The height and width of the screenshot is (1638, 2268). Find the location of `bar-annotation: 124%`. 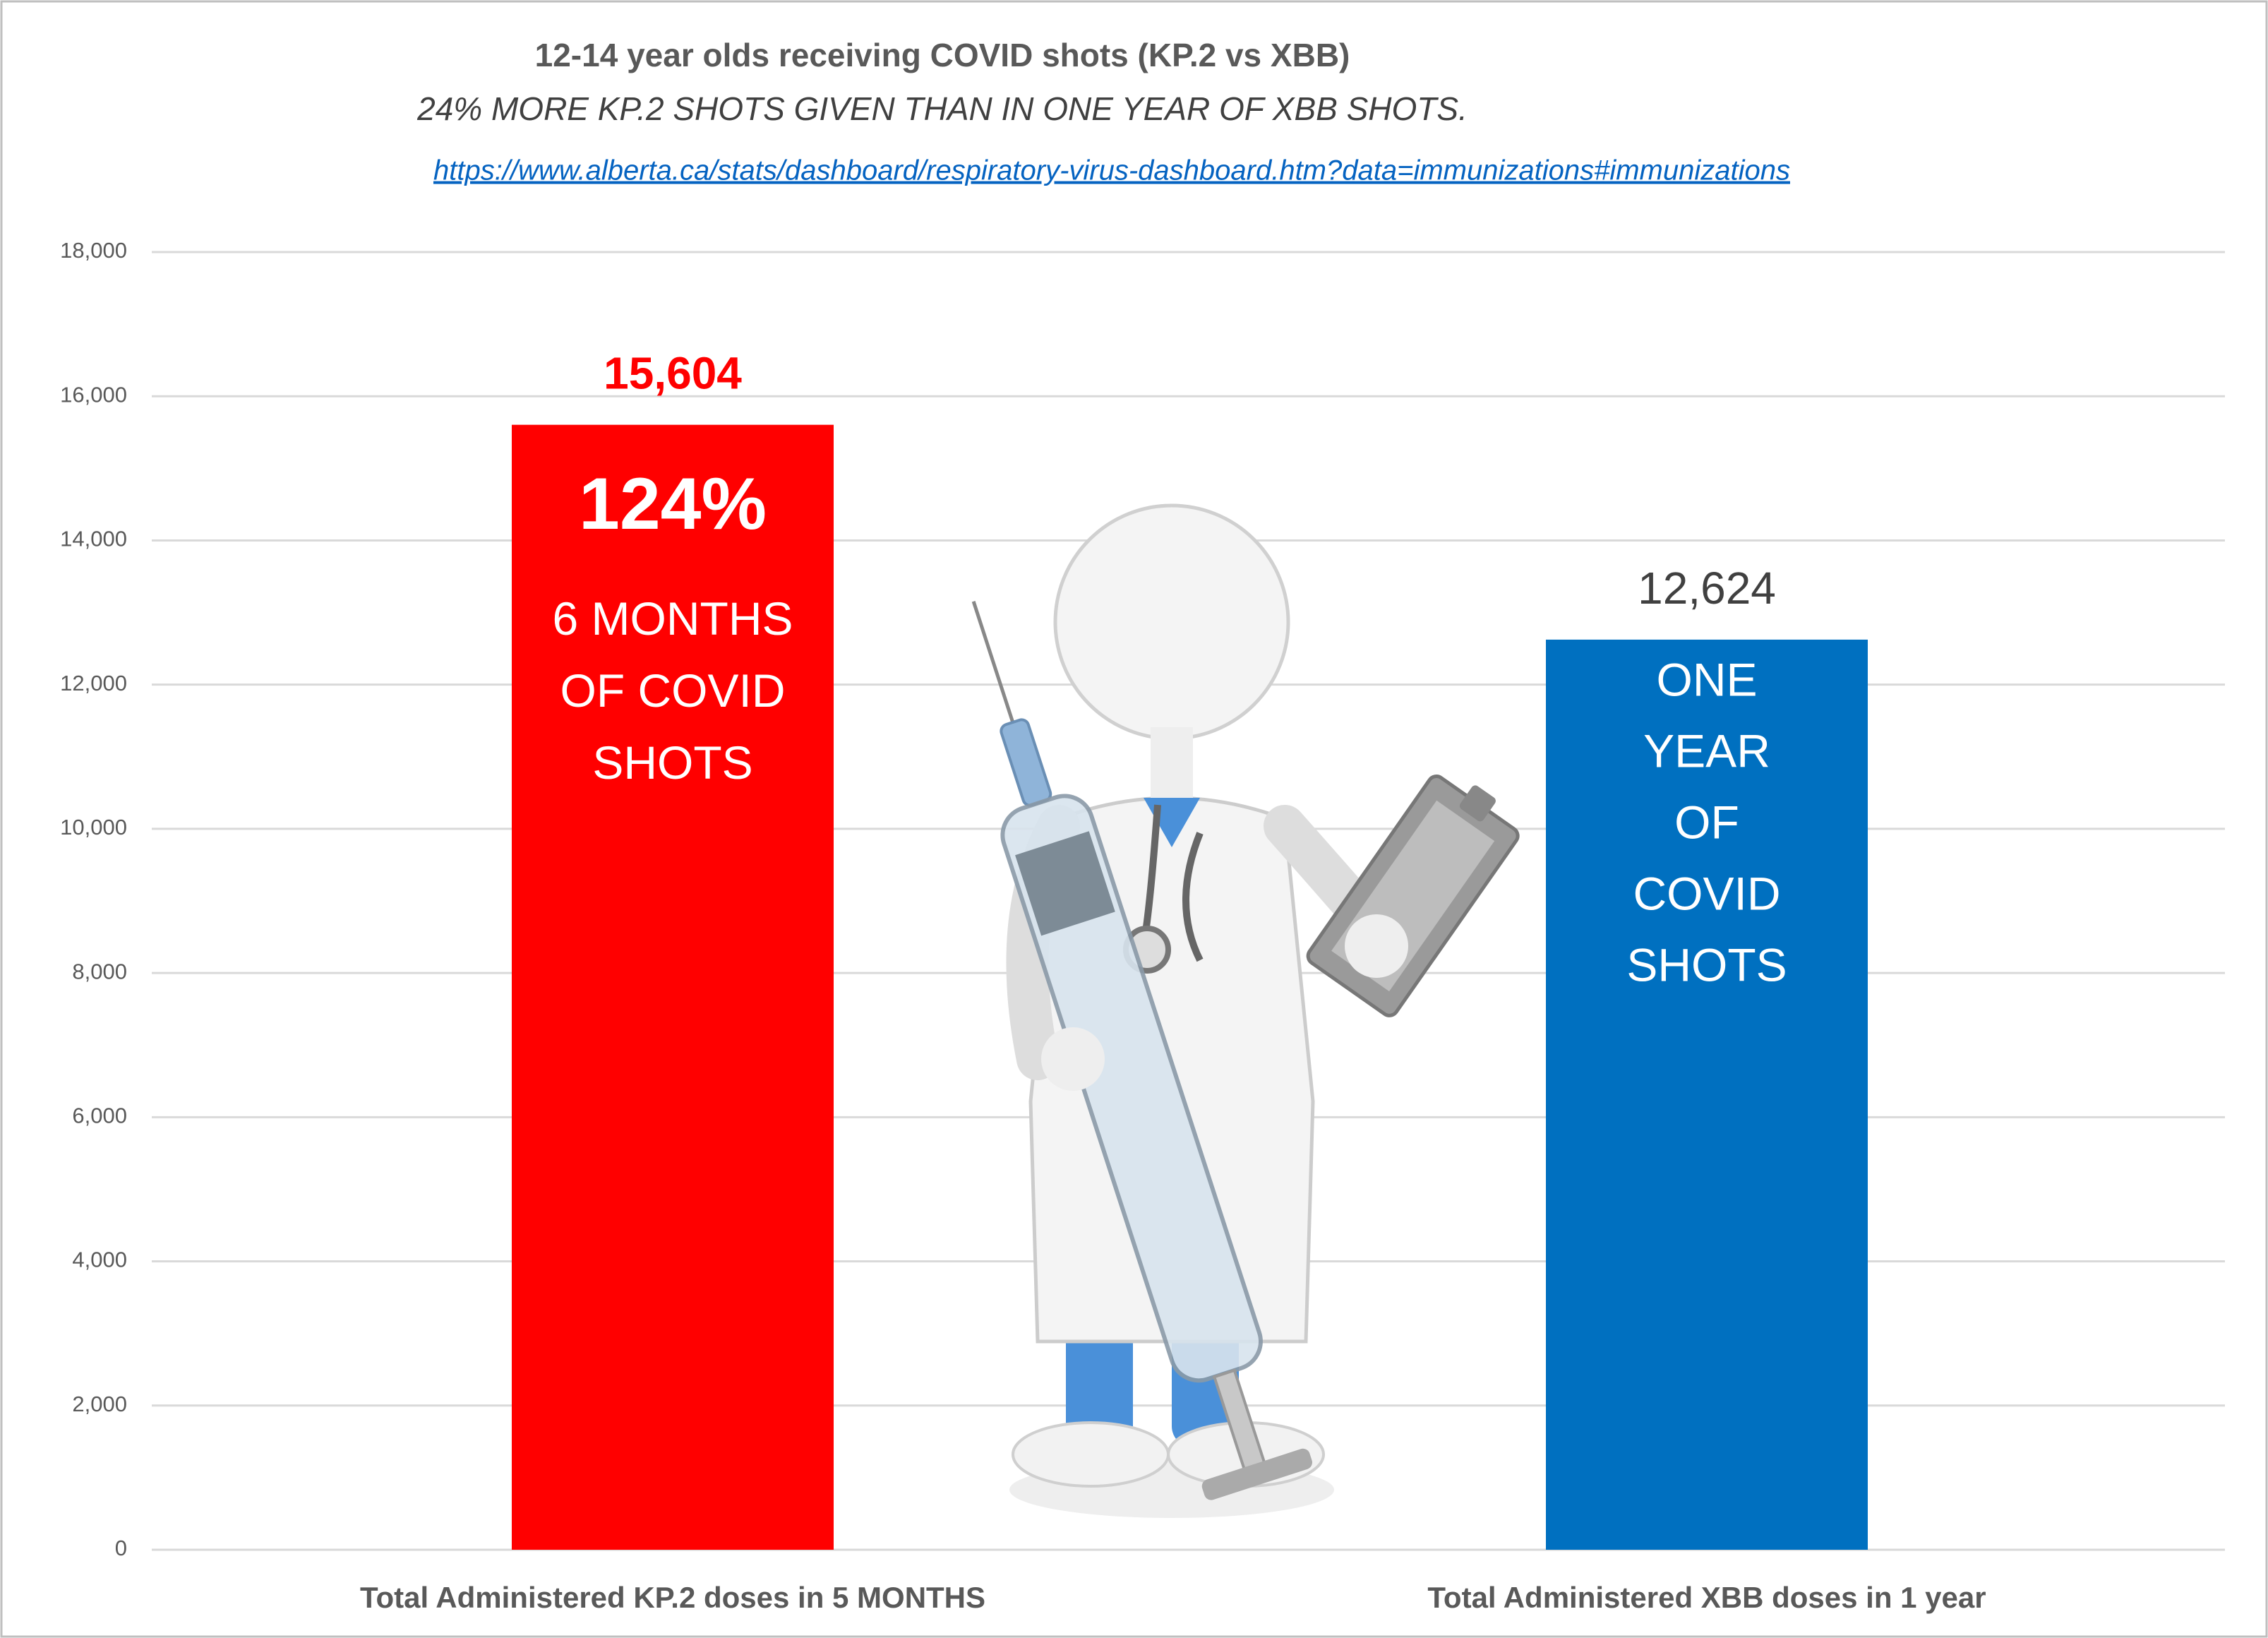

bar-annotation: 124% is located at coordinates (673, 504).